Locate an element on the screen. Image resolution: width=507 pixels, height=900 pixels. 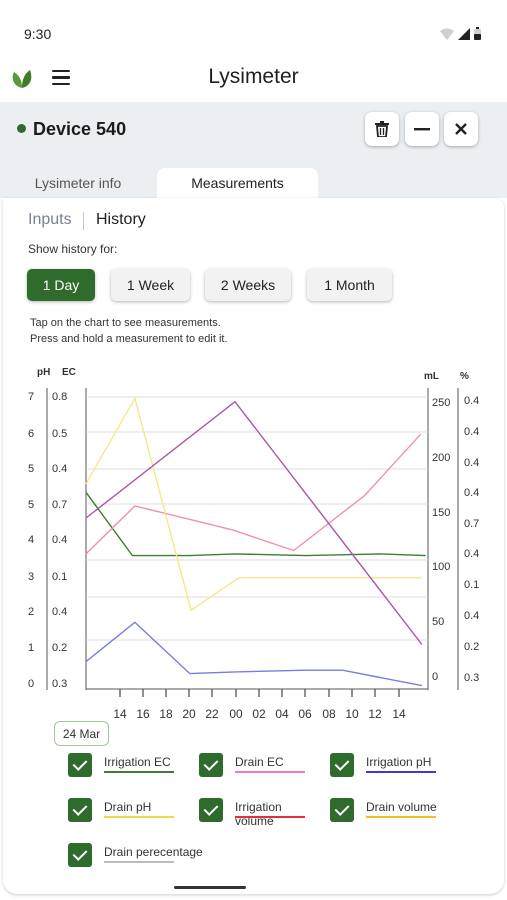
x-tick-label: 10 is located at coordinates (352, 713).